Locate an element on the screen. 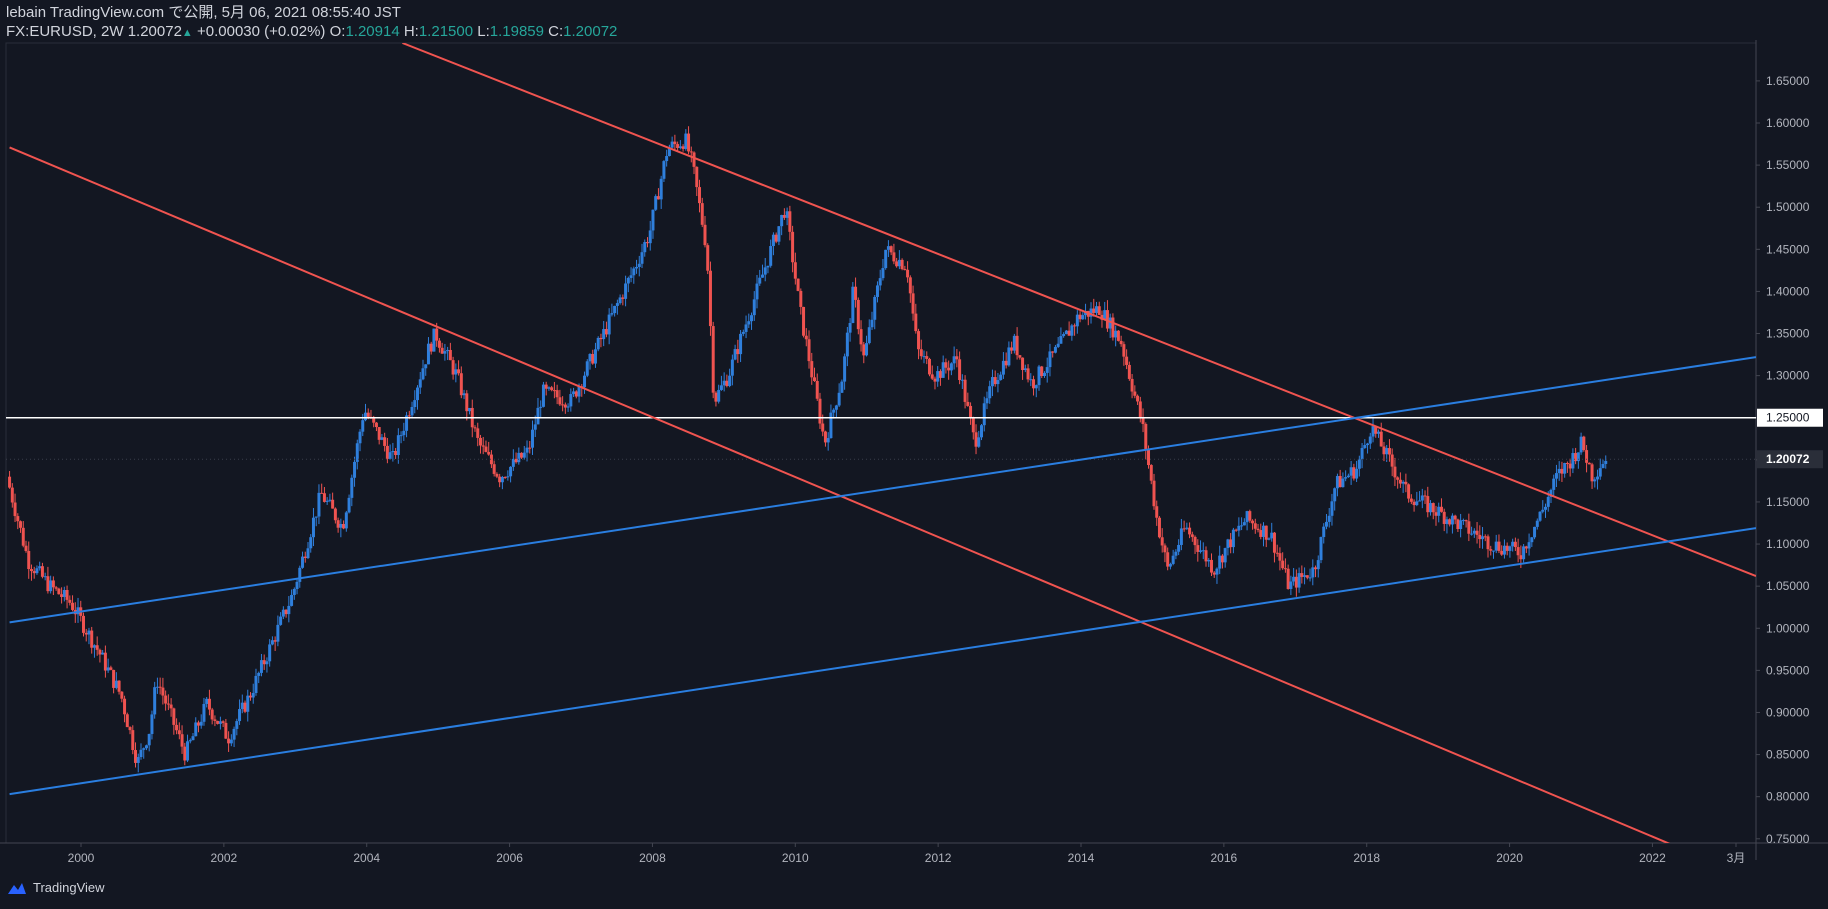  price-tick-label: 1.30000 is located at coordinates (1788, 376).